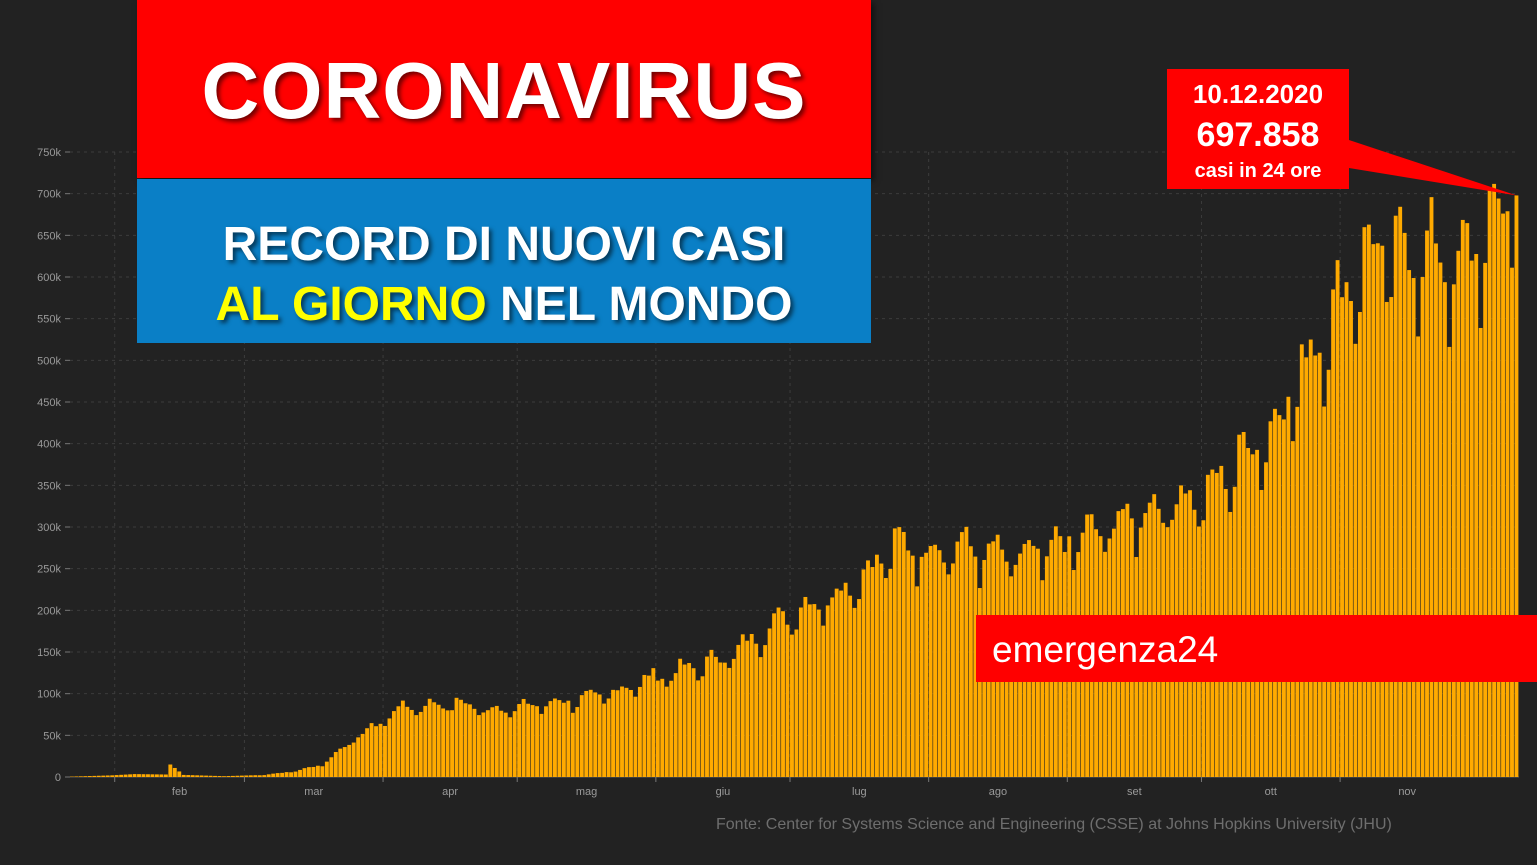 The width and height of the screenshot is (1537, 865). I want to click on y-tick-label: 150k, so click(49, 653).